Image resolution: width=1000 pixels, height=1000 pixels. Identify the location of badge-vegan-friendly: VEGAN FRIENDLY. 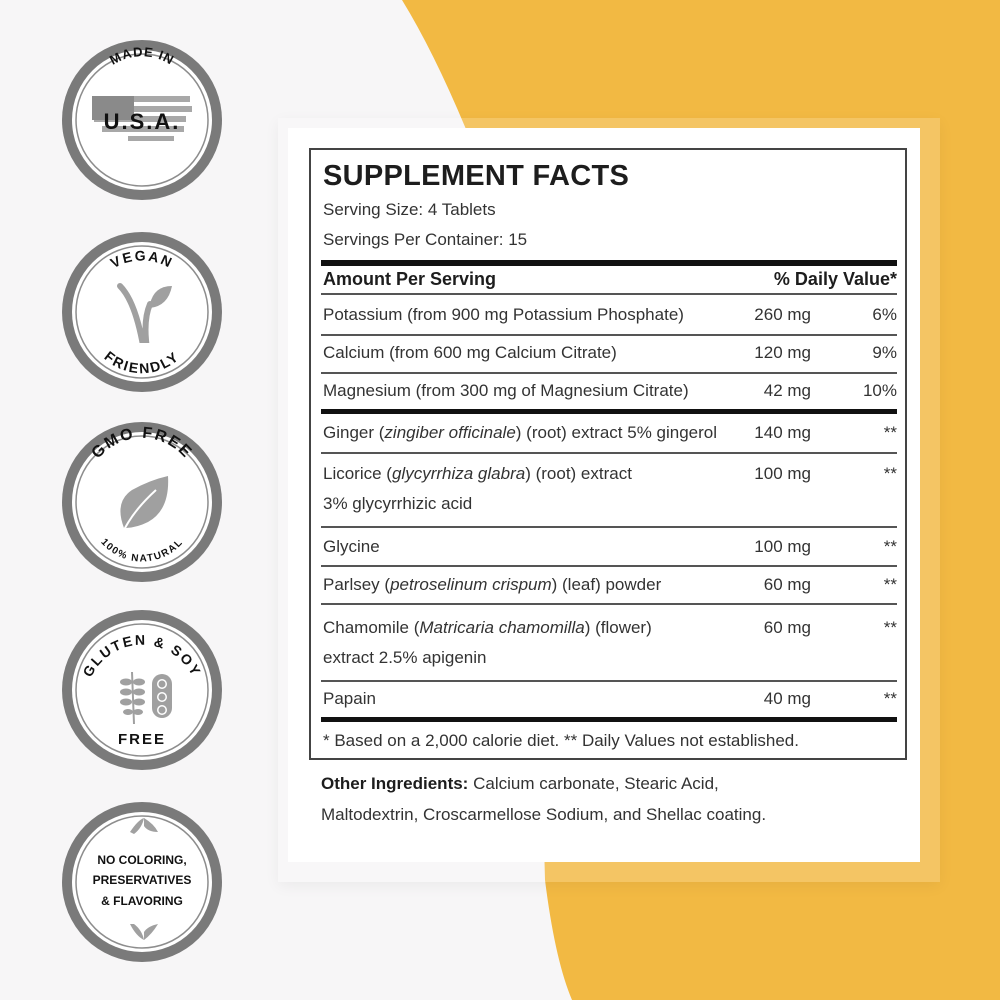
(142, 312).